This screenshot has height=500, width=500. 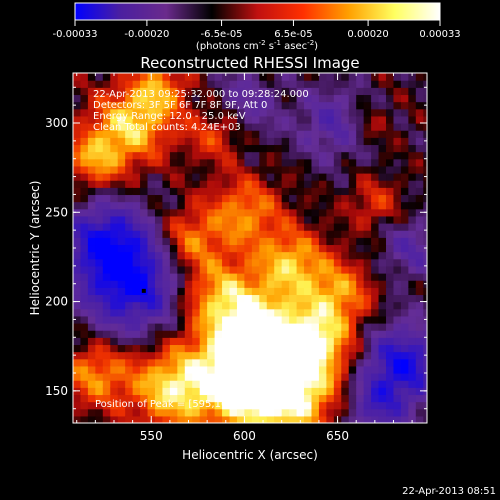 I want to click on colorbar-tick-label: -0.00020, so click(x=146, y=34).